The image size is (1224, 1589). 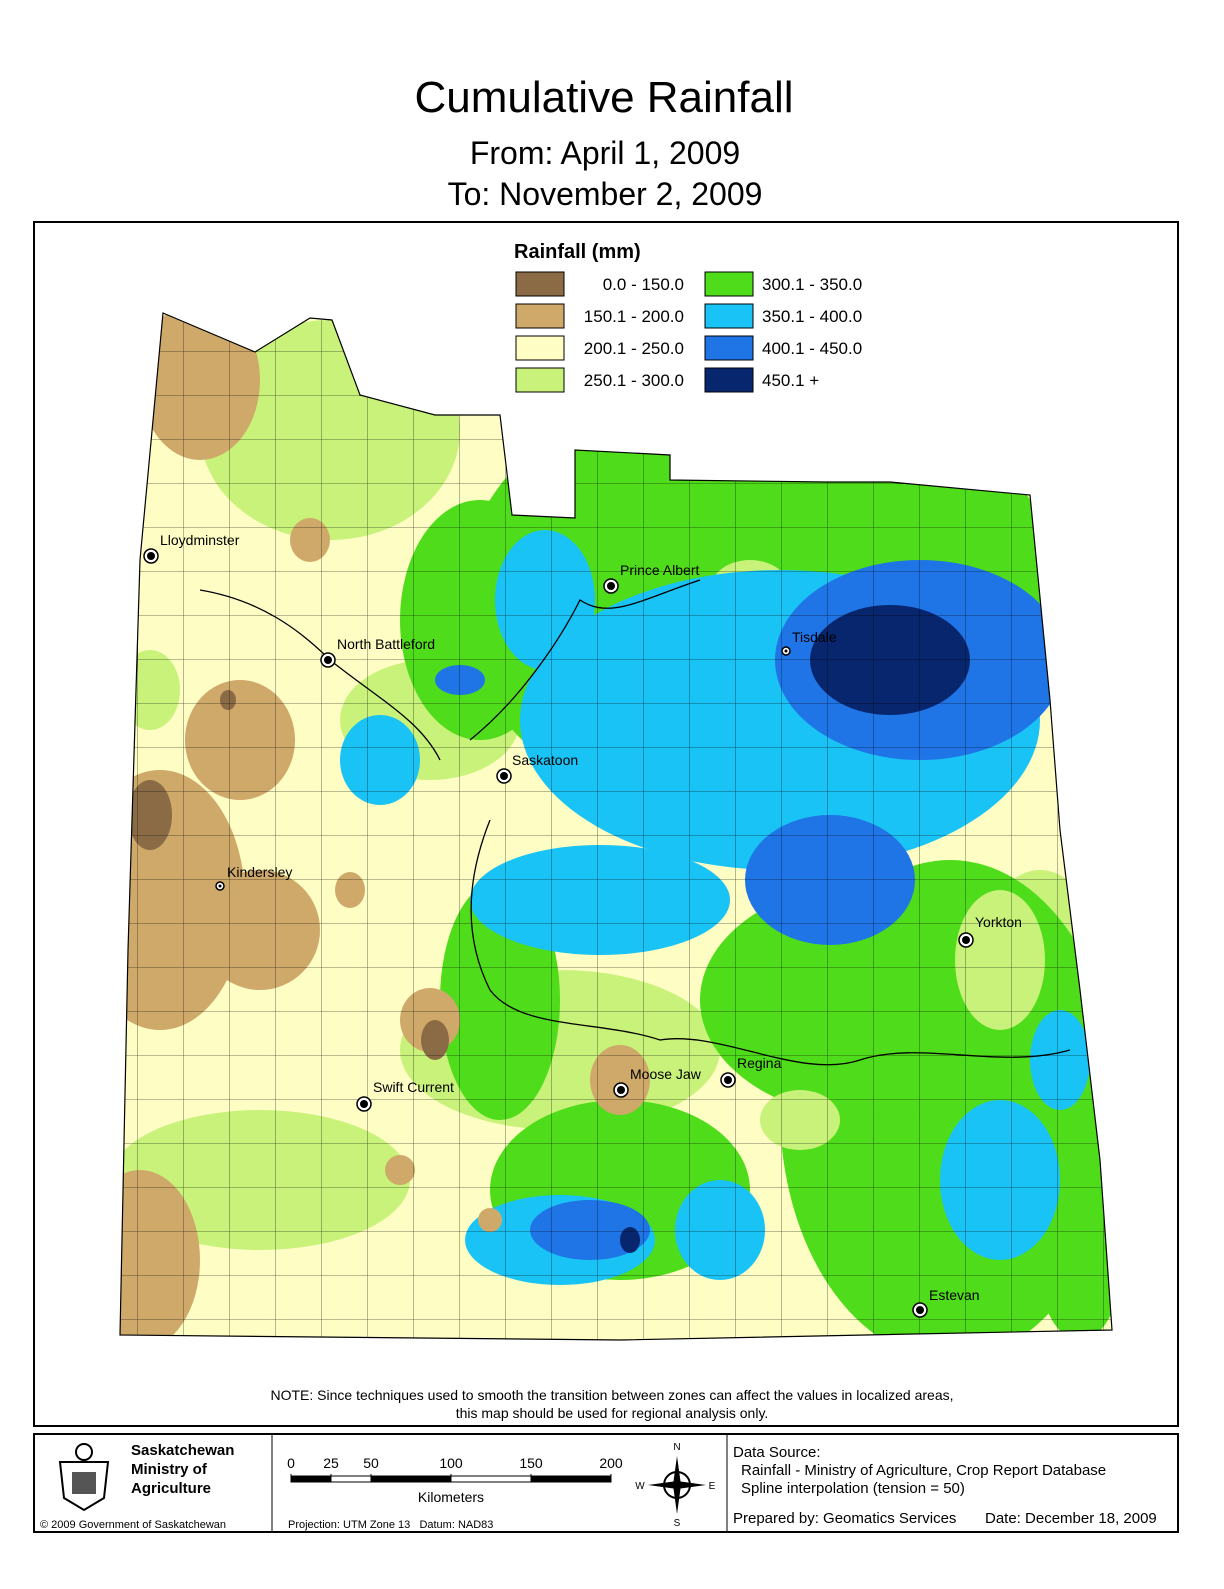 What do you see at coordinates (812, 284) in the screenshot?
I see `legend-label: 300.1 - 350.0` at bounding box center [812, 284].